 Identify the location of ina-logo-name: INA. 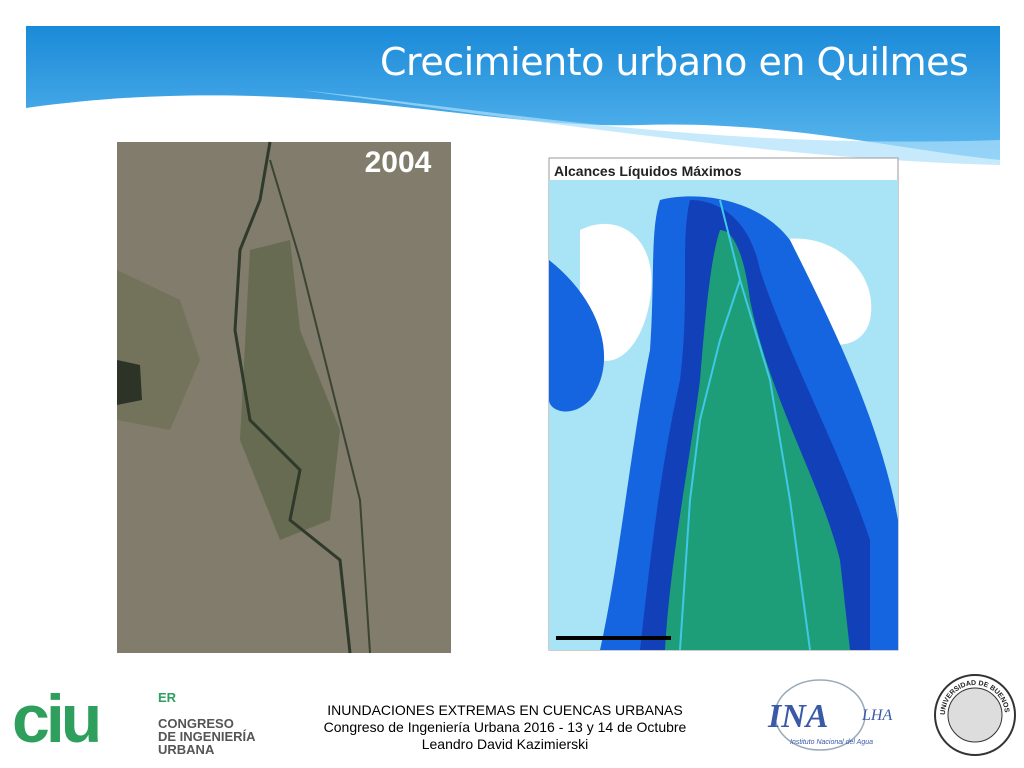
(797, 716).